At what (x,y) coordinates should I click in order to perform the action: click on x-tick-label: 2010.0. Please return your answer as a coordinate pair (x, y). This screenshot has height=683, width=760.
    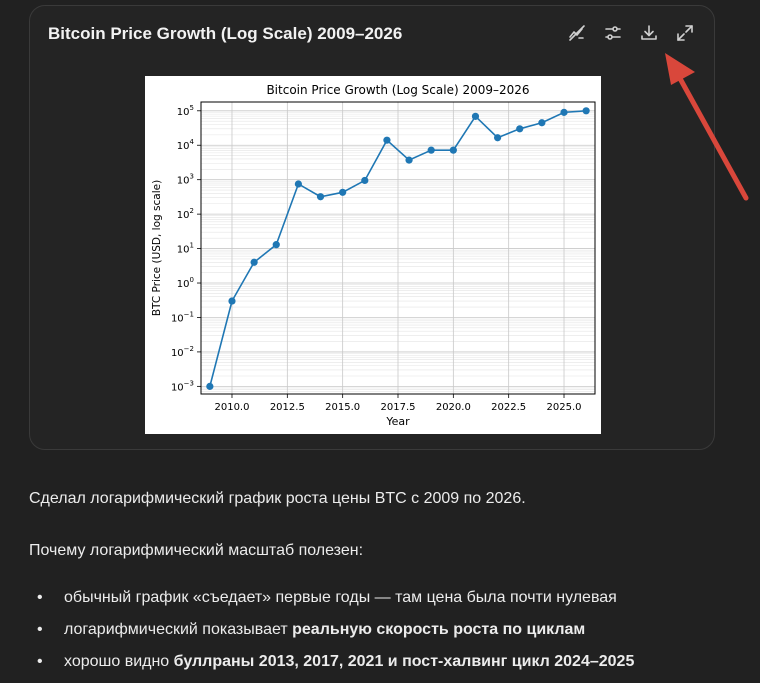
    Looking at the image, I should click on (231, 407).